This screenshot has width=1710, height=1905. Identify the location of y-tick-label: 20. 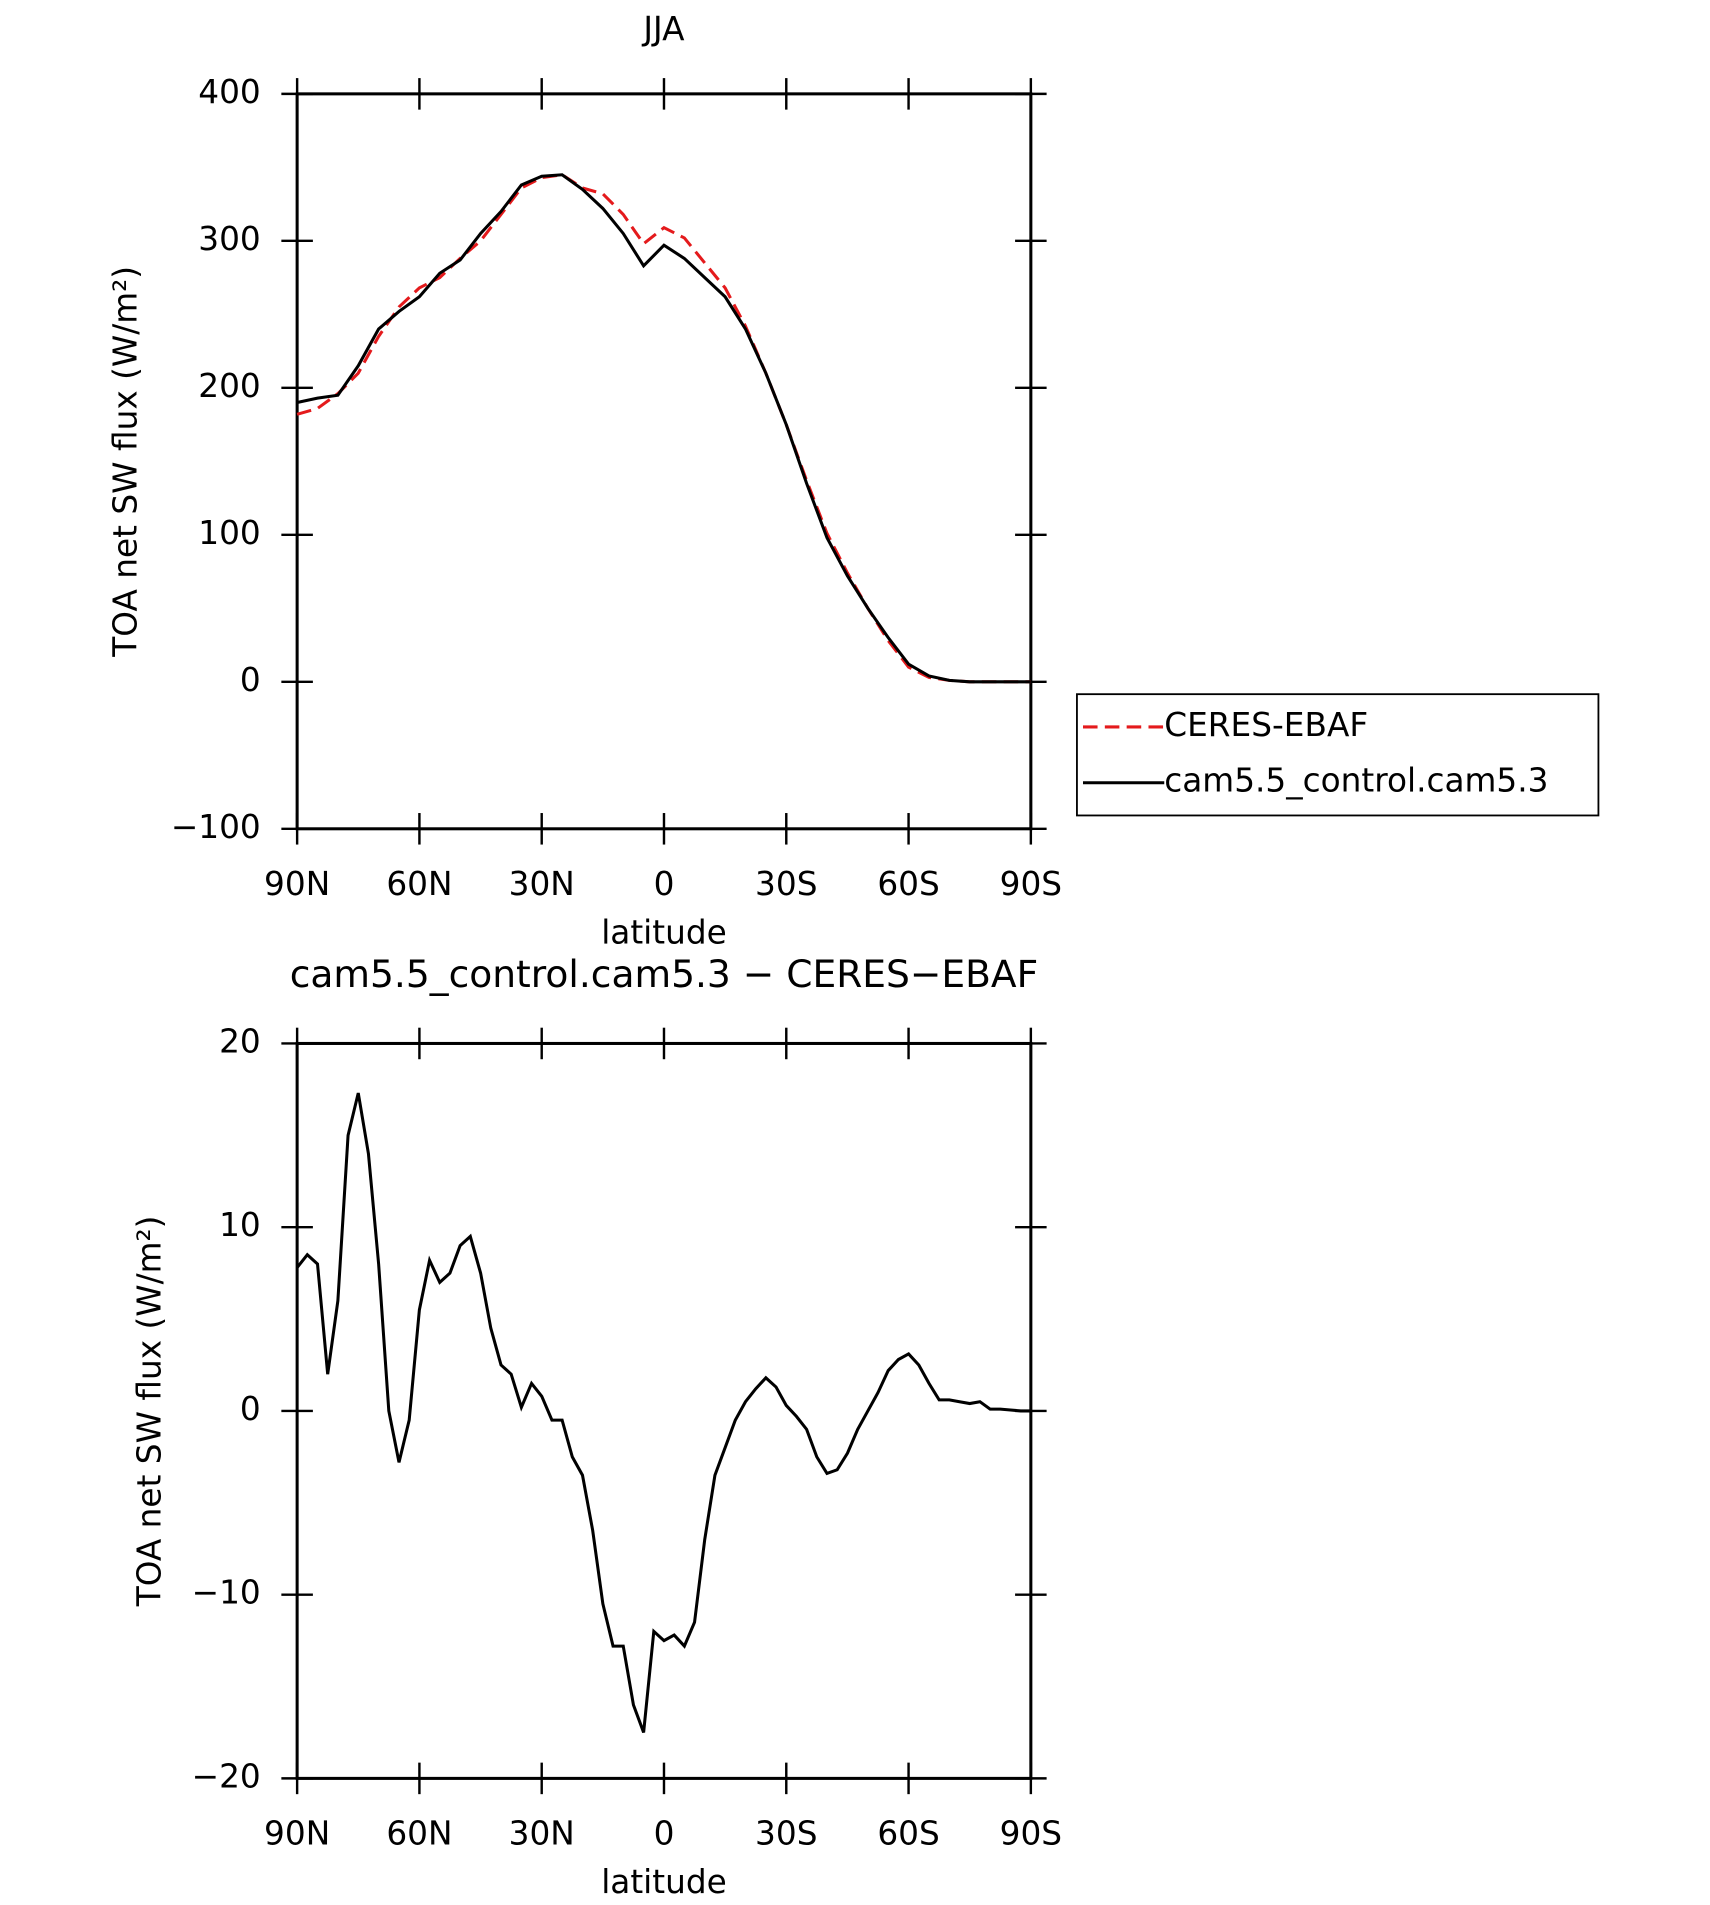
(240, 1041).